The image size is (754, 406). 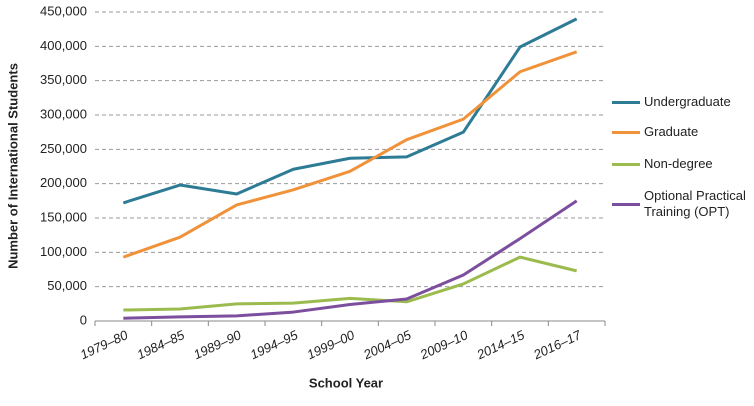 I want to click on y-tick-label: 200,000, so click(x=63, y=182).